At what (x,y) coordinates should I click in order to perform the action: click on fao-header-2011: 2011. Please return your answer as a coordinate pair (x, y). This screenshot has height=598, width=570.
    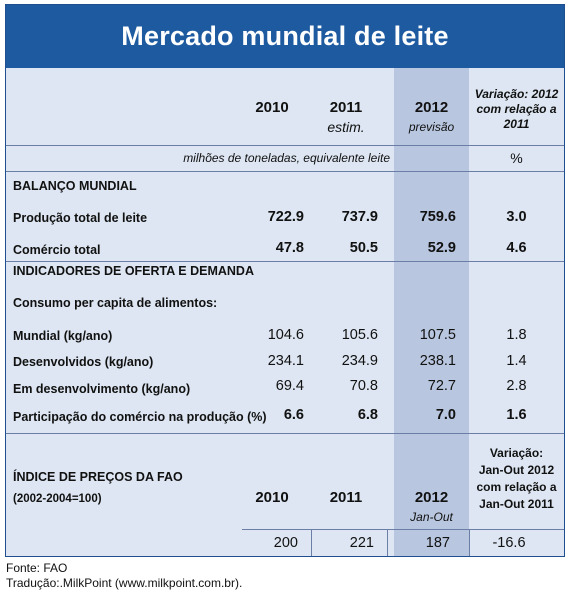
    Looking at the image, I should click on (346, 497).